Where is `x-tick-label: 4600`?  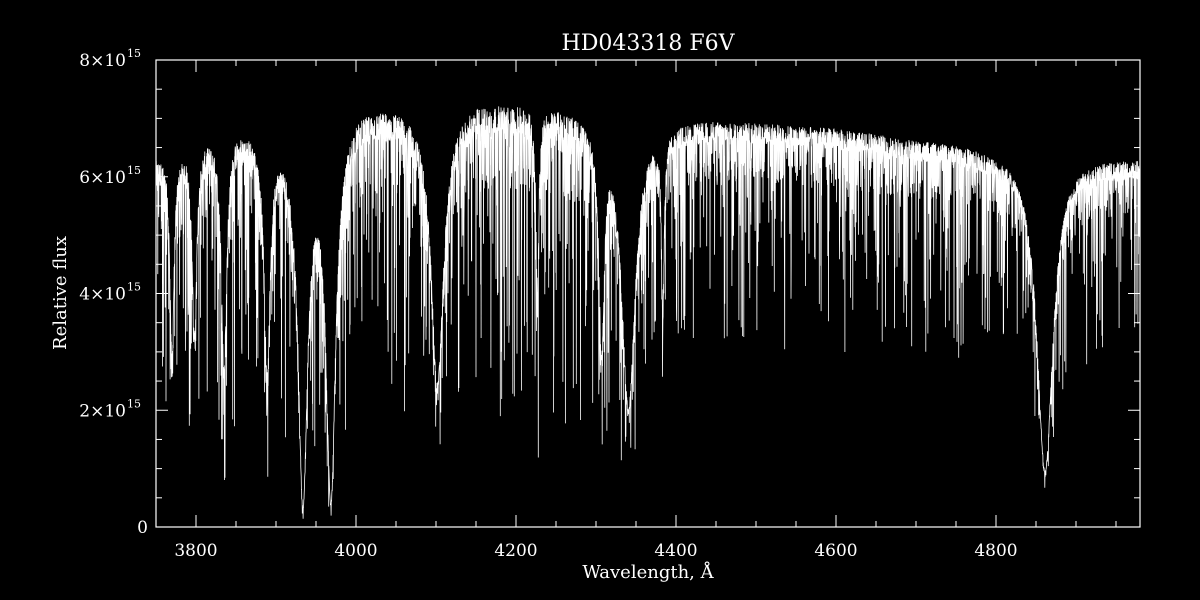 x-tick-label: 4600 is located at coordinates (835, 551).